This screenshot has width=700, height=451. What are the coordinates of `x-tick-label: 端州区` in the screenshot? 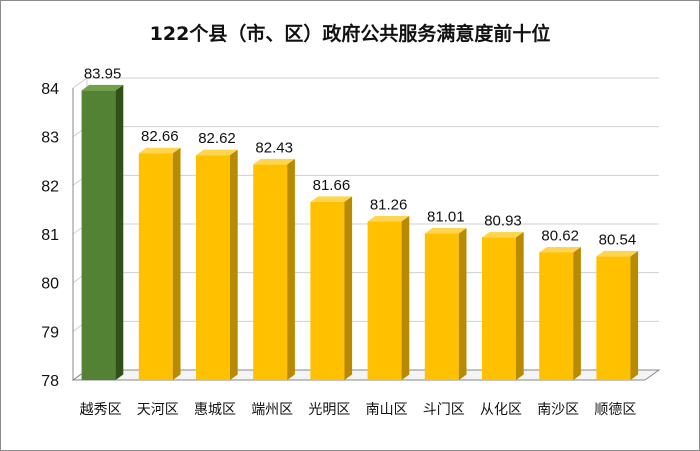 It's located at (272, 410).